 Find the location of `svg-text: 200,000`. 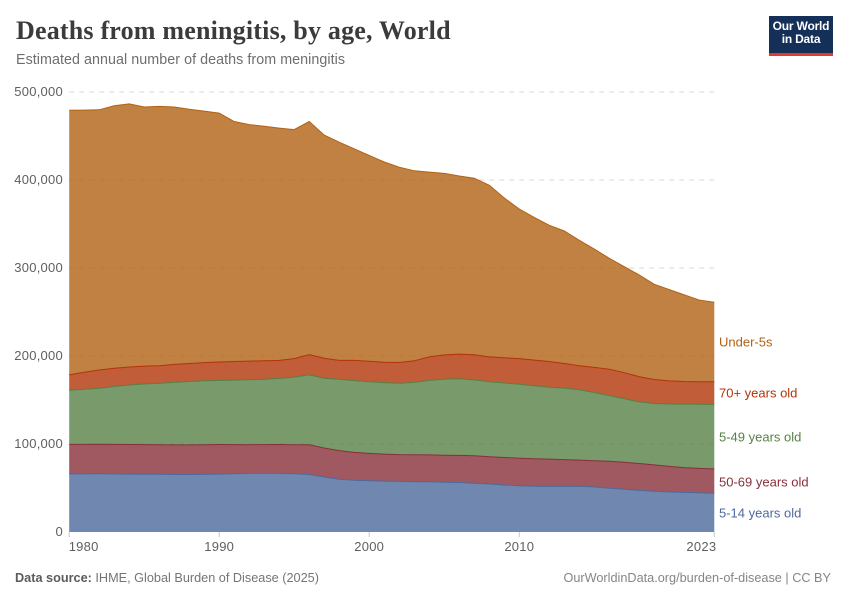

svg-text: 200,000 is located at coordinates (38, 355).